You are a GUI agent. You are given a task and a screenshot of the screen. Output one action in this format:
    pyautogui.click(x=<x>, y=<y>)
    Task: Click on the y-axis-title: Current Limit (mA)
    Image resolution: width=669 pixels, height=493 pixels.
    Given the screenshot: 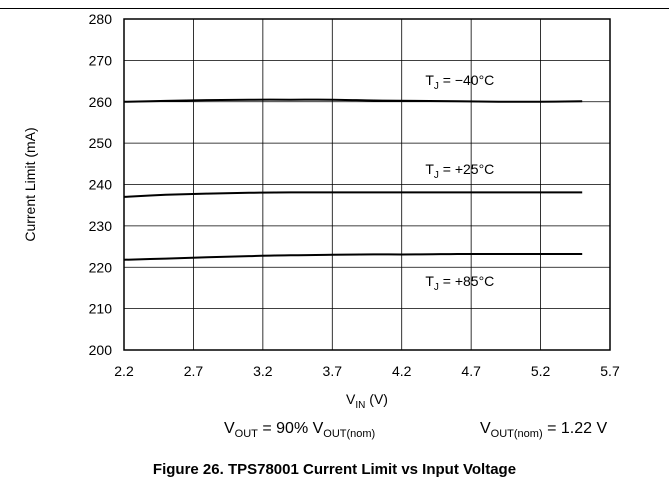 What is the action you would take?
    pyautogui.click(x=30, y=184)
    